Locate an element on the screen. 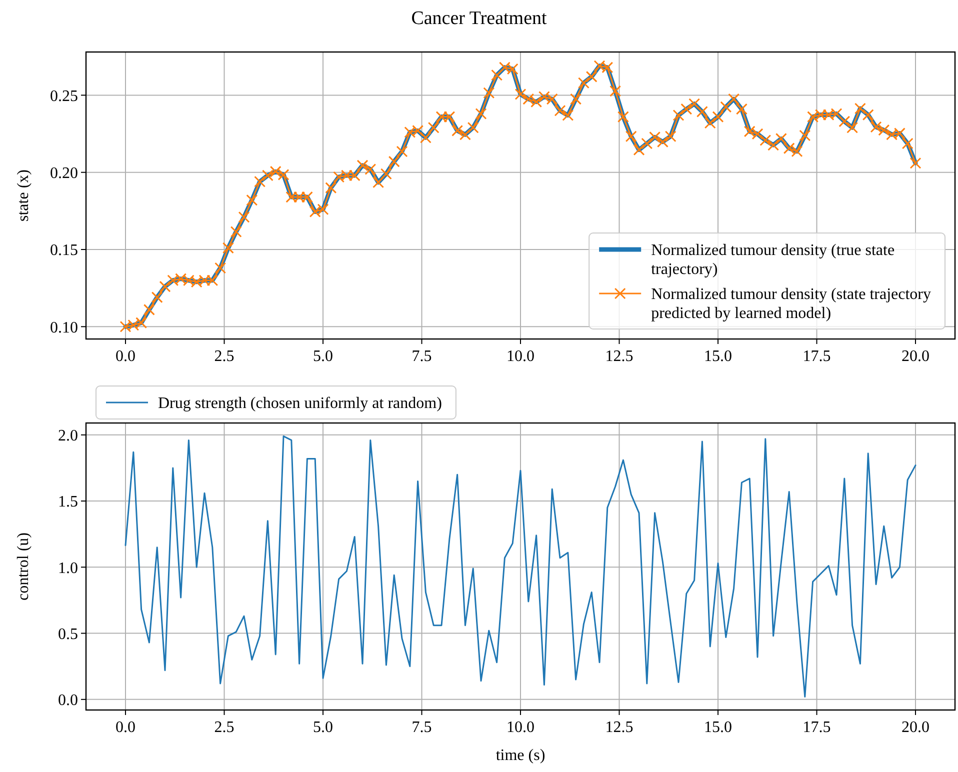 Image resolution: width=958 pixels, height=772 pixels. y-tick-label: 0.25 is located at coordinates (64, 96).